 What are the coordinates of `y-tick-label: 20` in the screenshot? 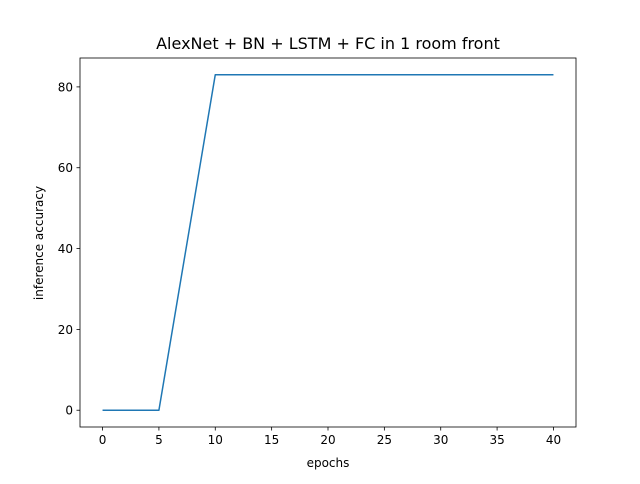 It's located at (65, 330).